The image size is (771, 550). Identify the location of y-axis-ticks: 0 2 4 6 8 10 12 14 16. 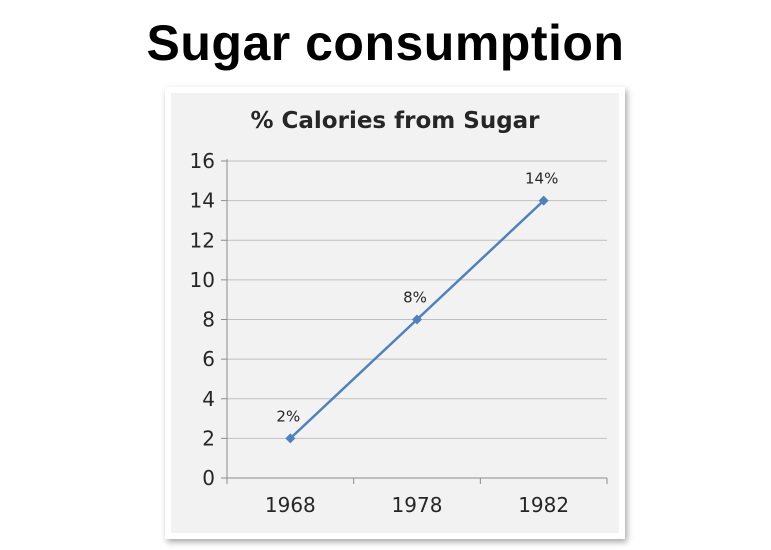
(208, 319).